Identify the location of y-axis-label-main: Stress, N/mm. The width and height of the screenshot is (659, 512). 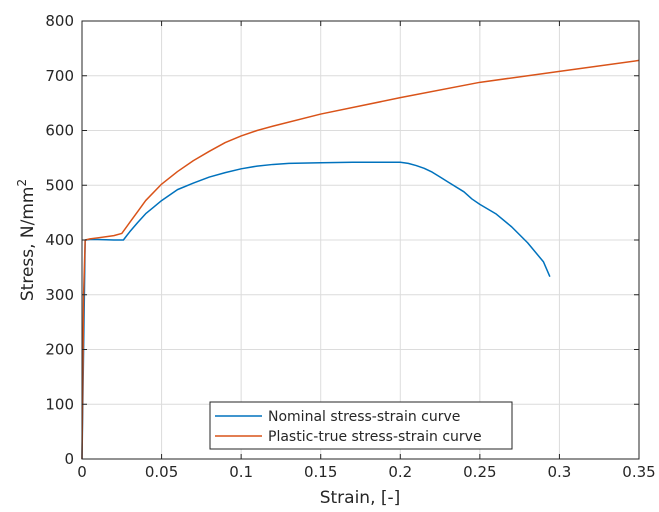
(28, 244).